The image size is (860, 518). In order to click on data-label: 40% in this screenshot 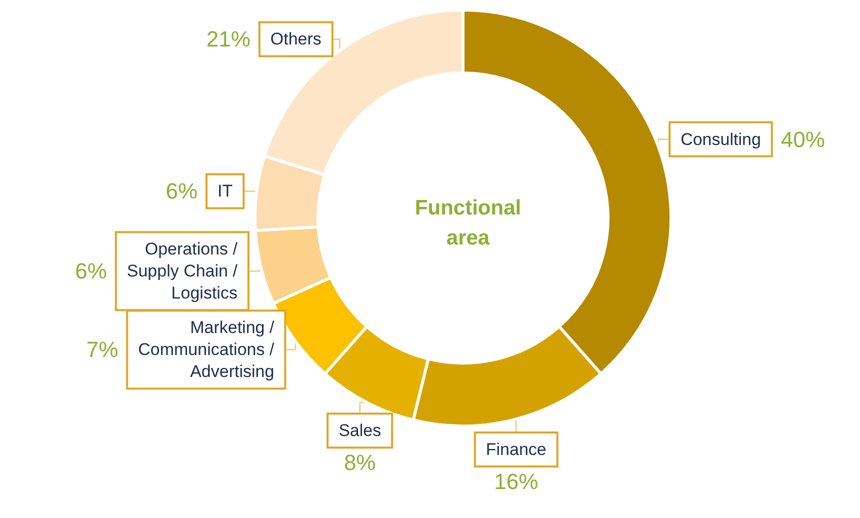, I will do `click(802, 139)`.